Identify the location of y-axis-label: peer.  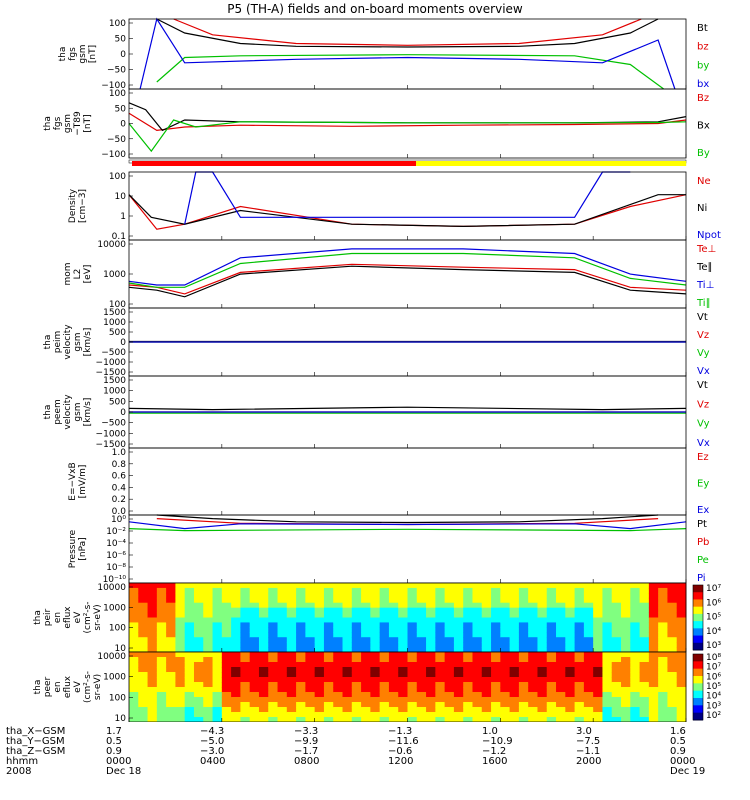
(48, 686).